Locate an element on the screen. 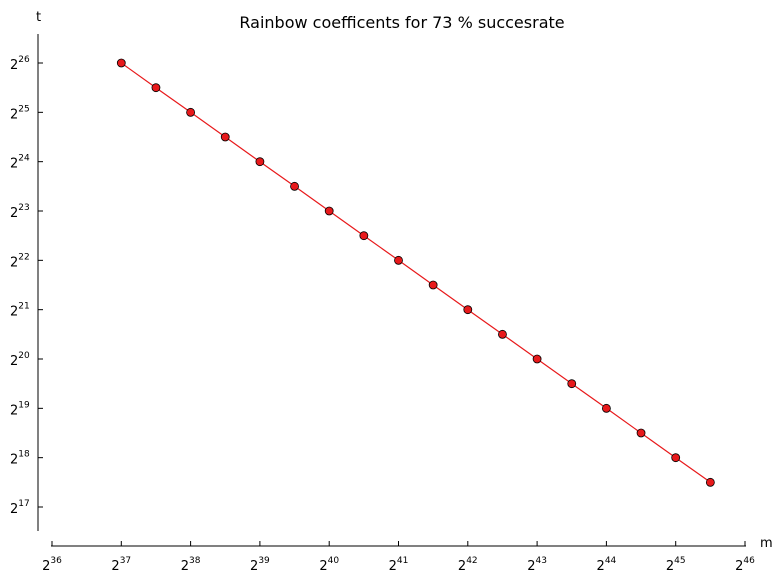 The height and width of the screenshot is (582, 783). x-ticks: 236 237 238 239 240 241 242 243 244 245 246 is located at coordinates (398, 557).